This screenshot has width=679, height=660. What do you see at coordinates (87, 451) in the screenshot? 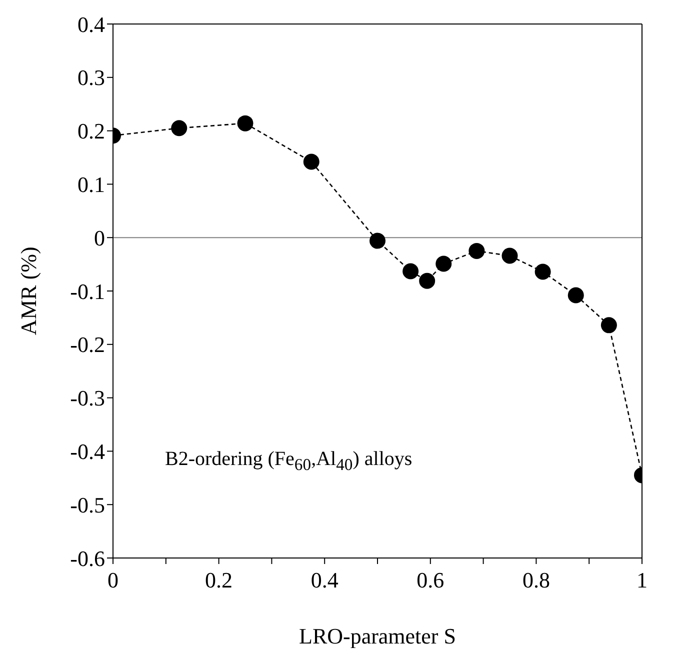
I see `y-tick-label: -0.4` at bounding box center [87, 451].